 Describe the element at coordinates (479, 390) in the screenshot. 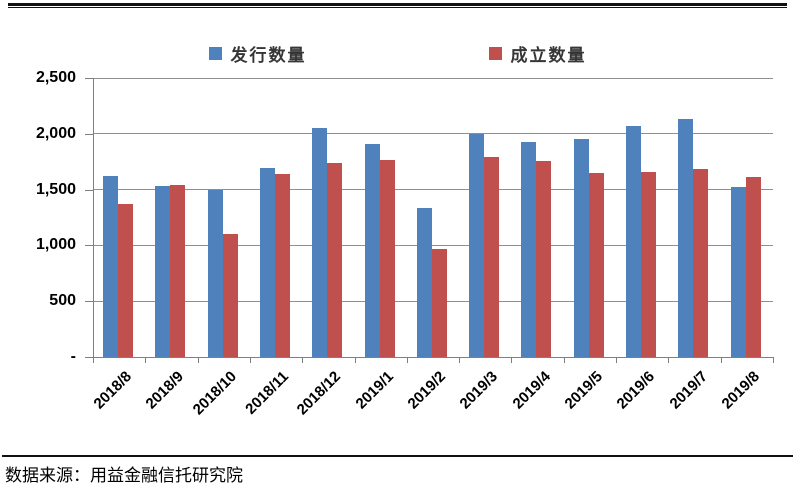

I see `x-axis-tick-label: 2019/3` at that location.